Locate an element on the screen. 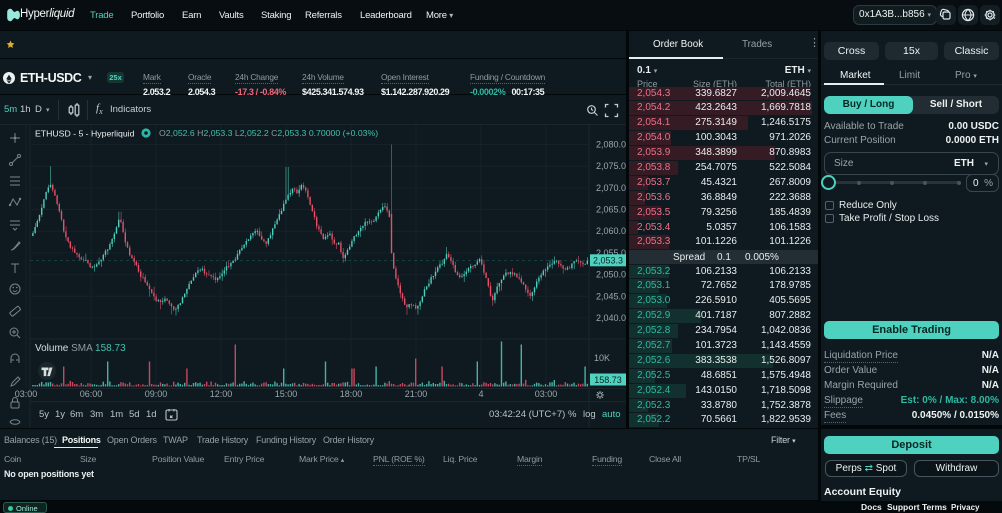 The width and height of the screenshot is (1002, 513). svg-text: Volume SMA 158.73 is located at coordinates (80, 348).